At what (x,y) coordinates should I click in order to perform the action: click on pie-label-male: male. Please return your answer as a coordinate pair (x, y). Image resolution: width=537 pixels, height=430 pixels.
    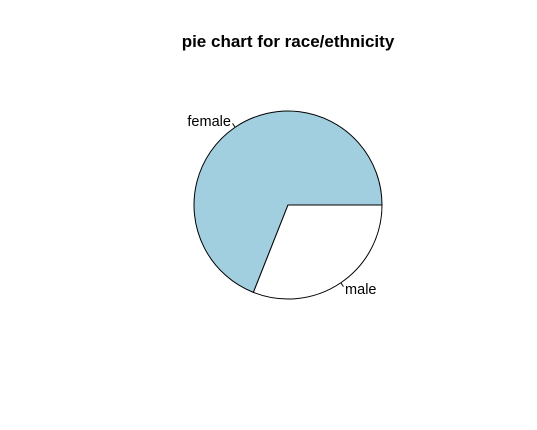
    Looking at the image, I should click on (360, 290).